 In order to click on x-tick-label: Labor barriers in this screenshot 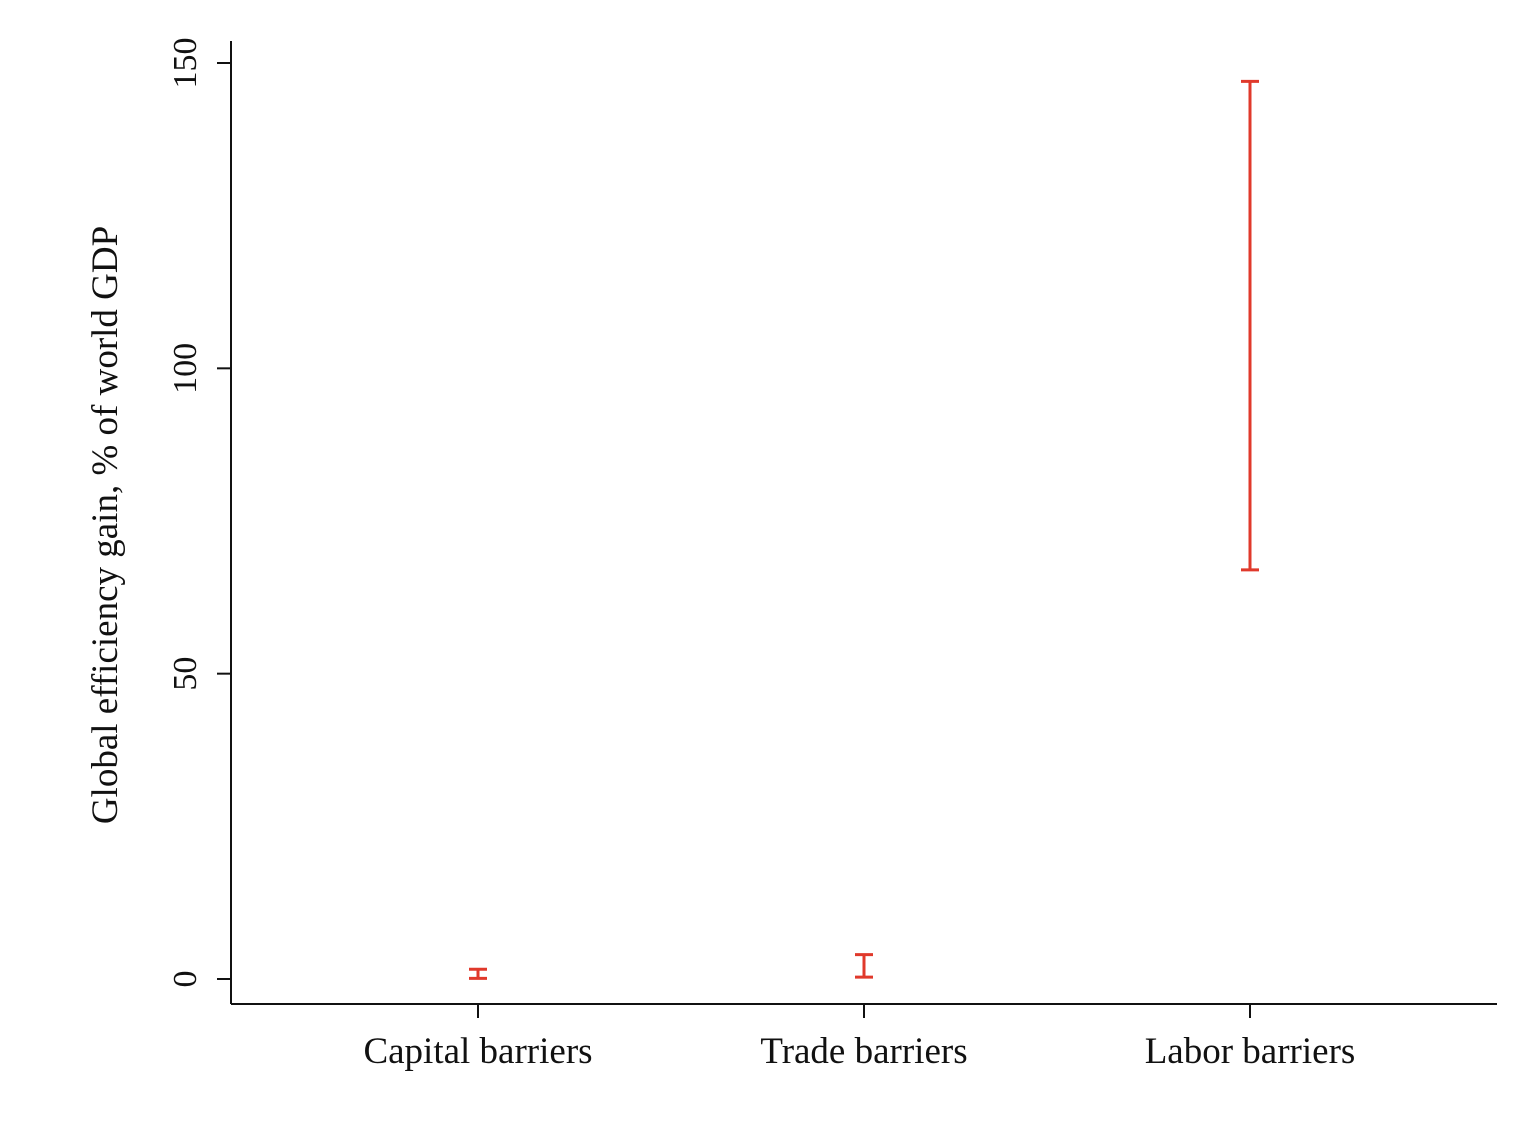, I will do `click(1250, 1051)`.